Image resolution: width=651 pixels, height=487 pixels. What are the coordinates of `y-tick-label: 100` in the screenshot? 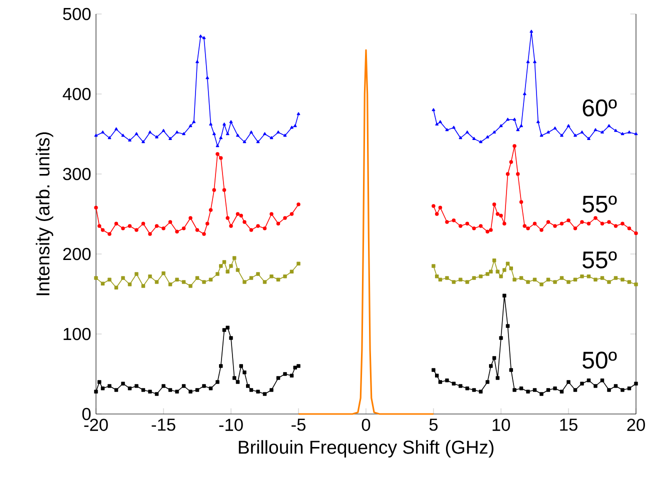 It's located at (77, 334).